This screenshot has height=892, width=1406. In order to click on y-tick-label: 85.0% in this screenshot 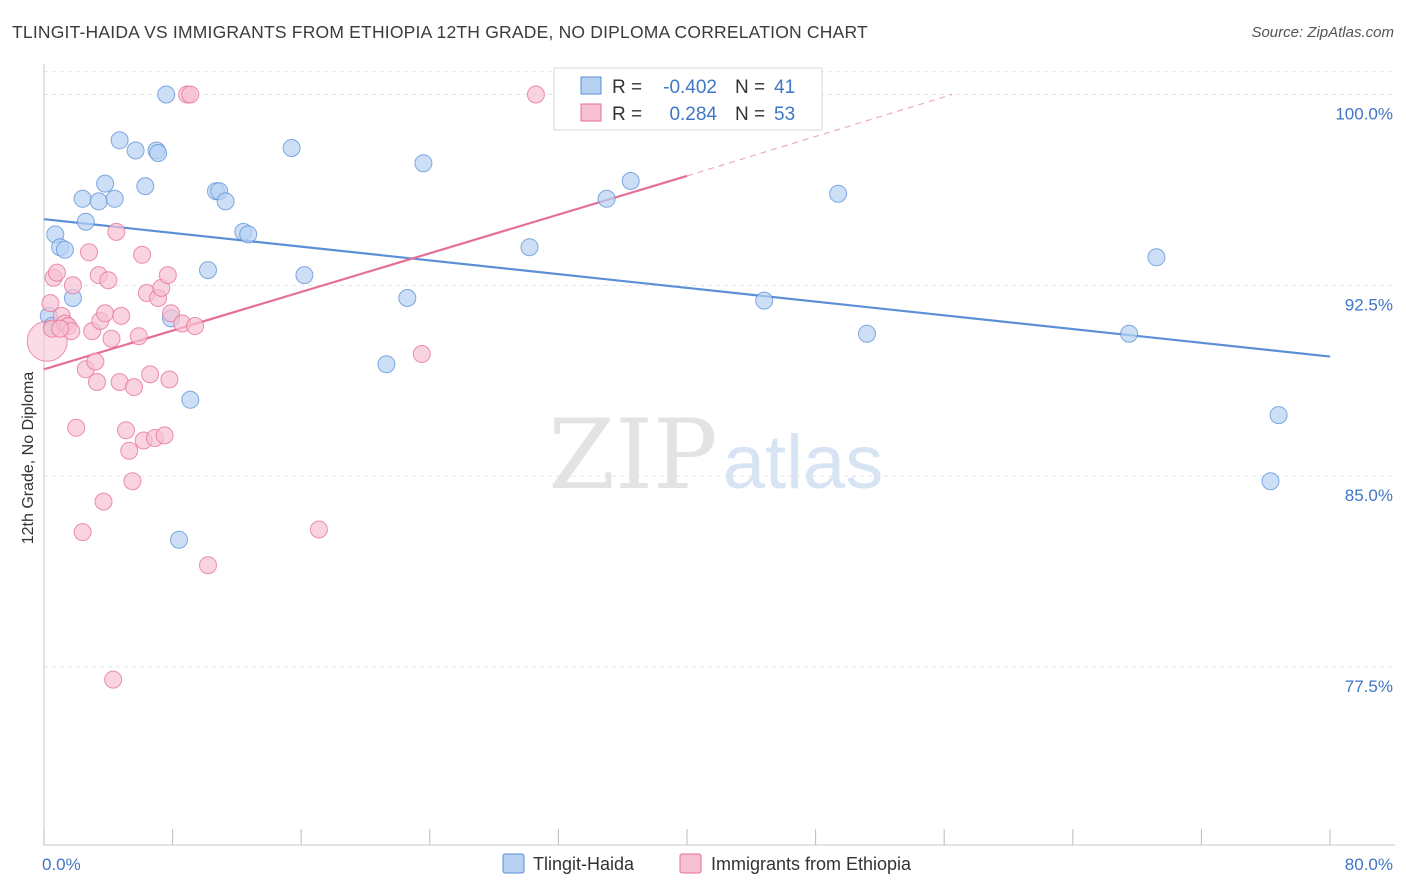, I will do `click(1369, 495)`.